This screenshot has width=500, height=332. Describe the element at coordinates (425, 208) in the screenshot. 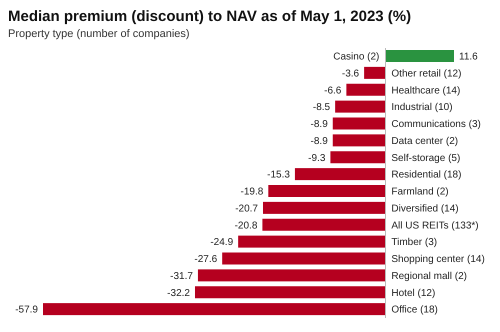

I see `y-tick-label: Diversified (14)` at that location.